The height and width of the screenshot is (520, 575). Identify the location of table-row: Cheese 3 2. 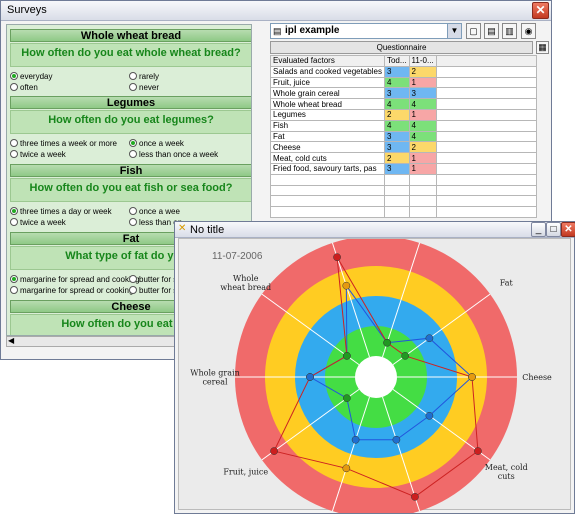
(404, 147).